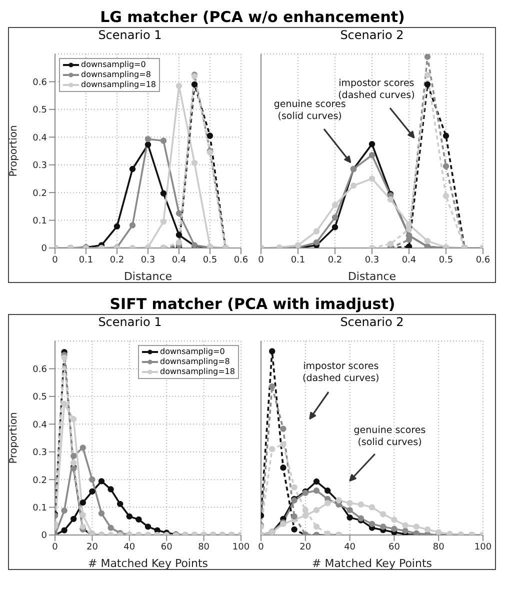  I want to click on chart-title: LG matcher (PCA w/o enhancement), so click(252, 17).